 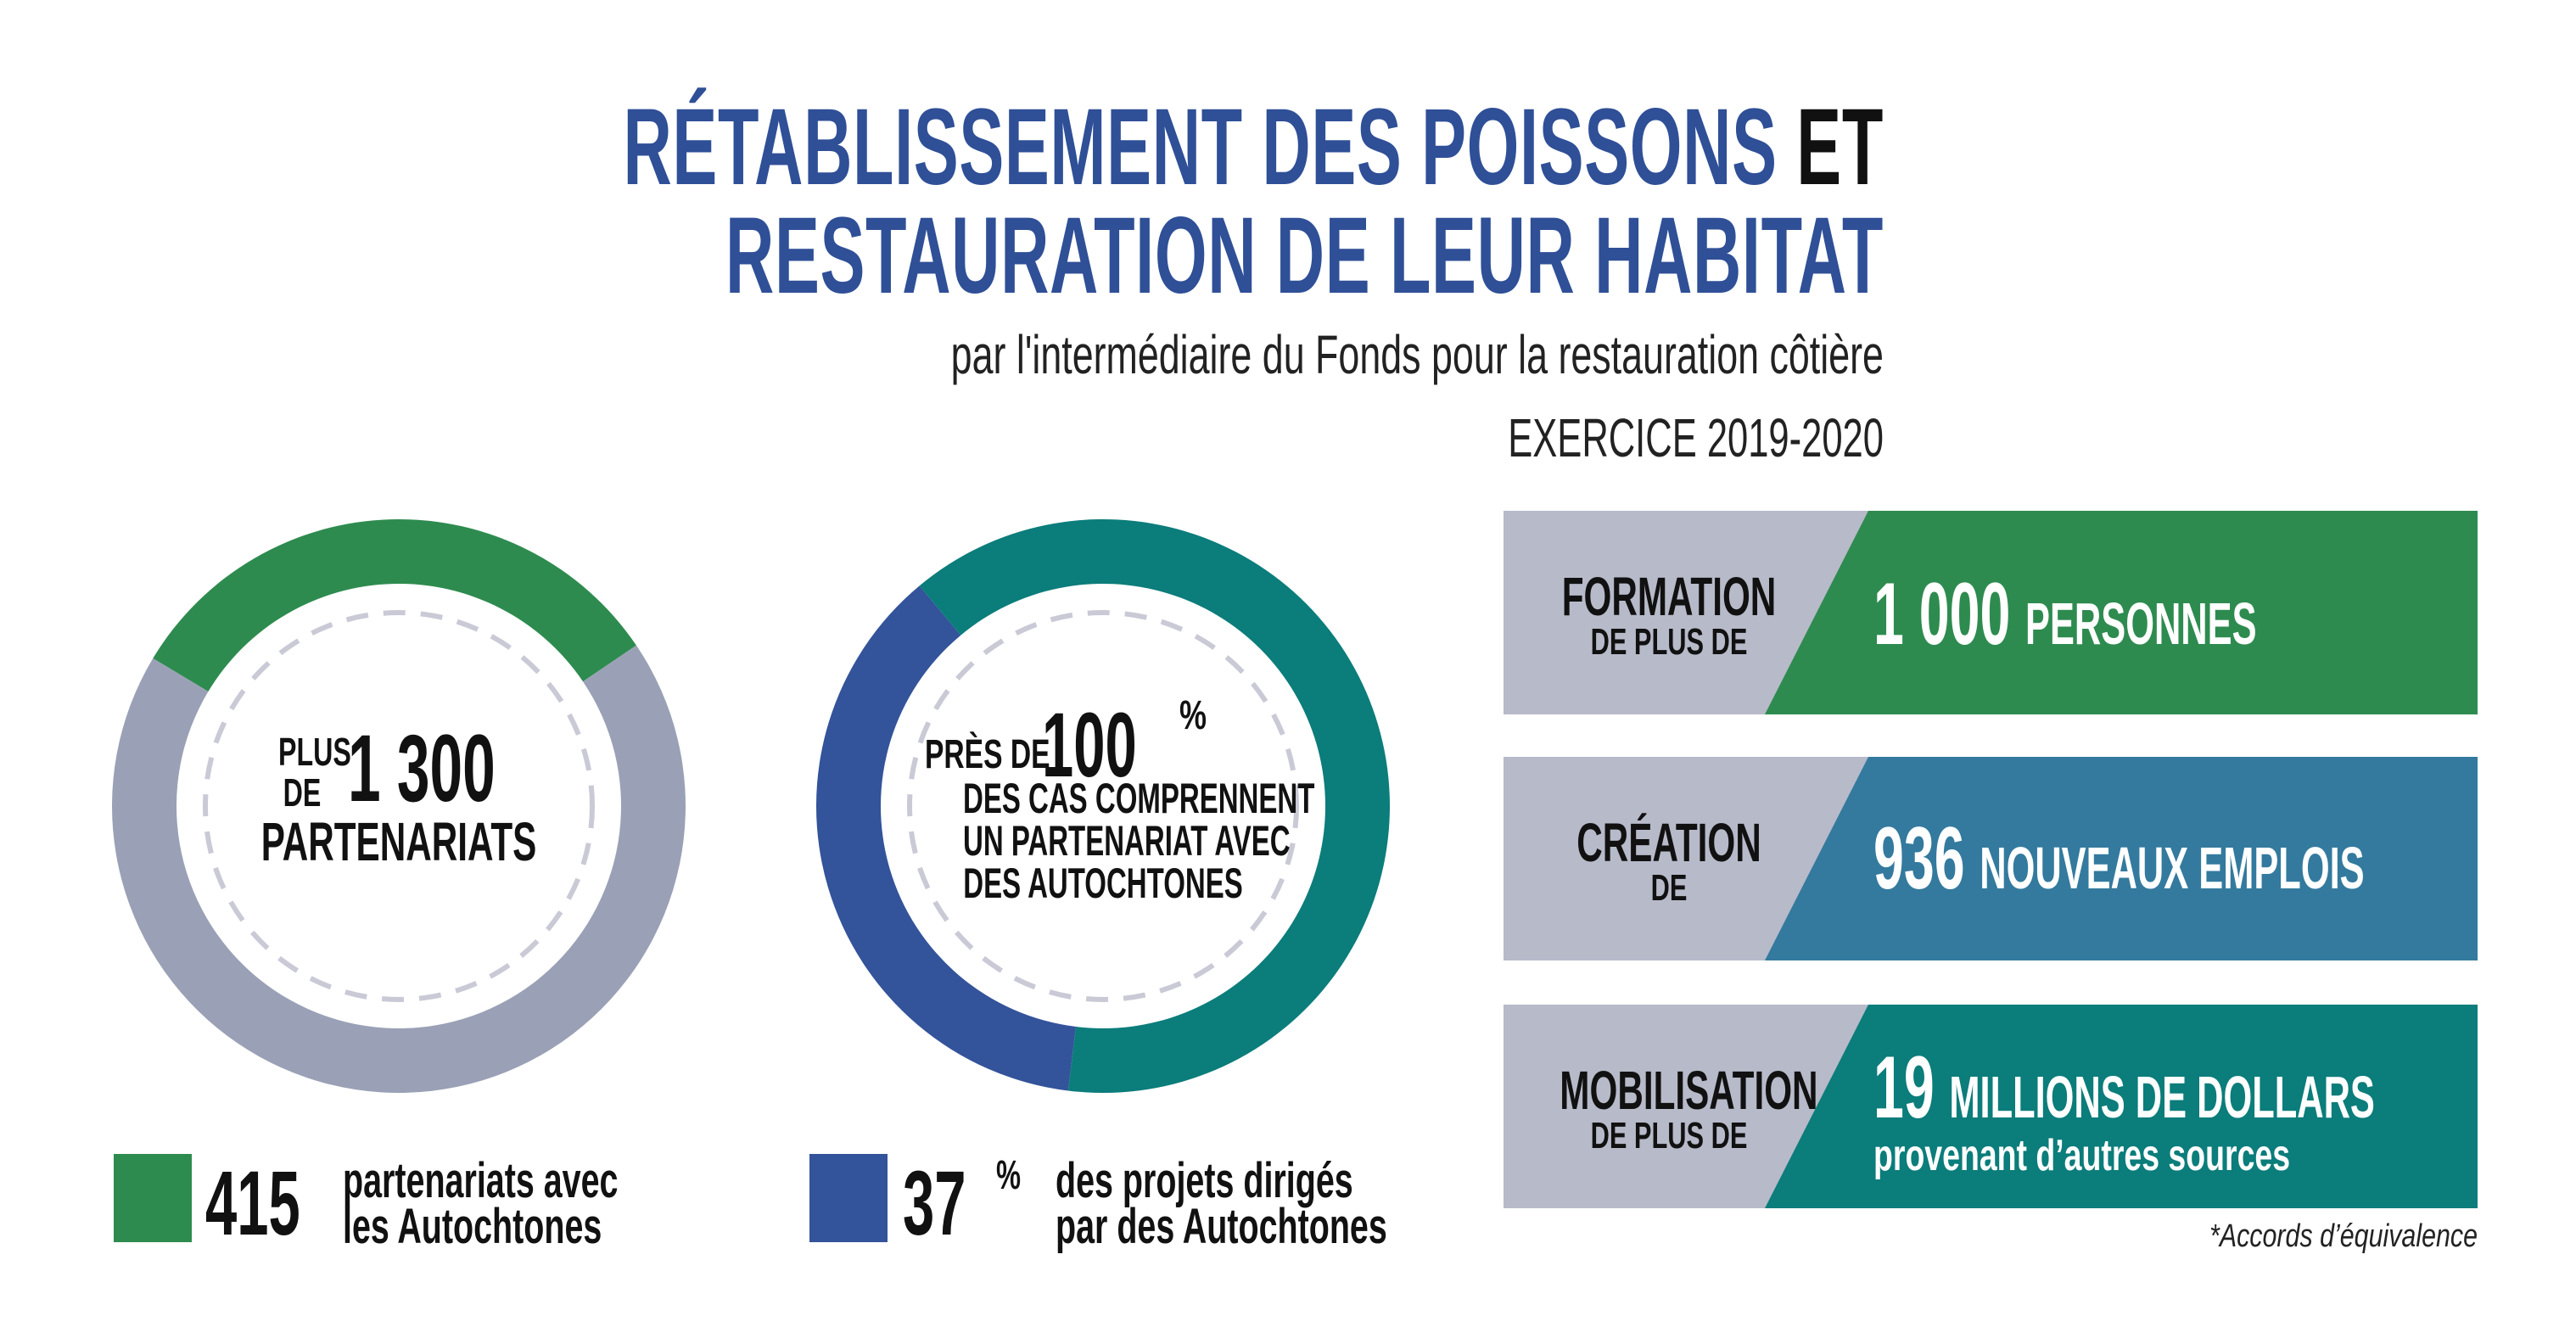 I want to click on title-line-2: RESTAURATION DE LEUR HABITAT, so click(x=1305, y=255).